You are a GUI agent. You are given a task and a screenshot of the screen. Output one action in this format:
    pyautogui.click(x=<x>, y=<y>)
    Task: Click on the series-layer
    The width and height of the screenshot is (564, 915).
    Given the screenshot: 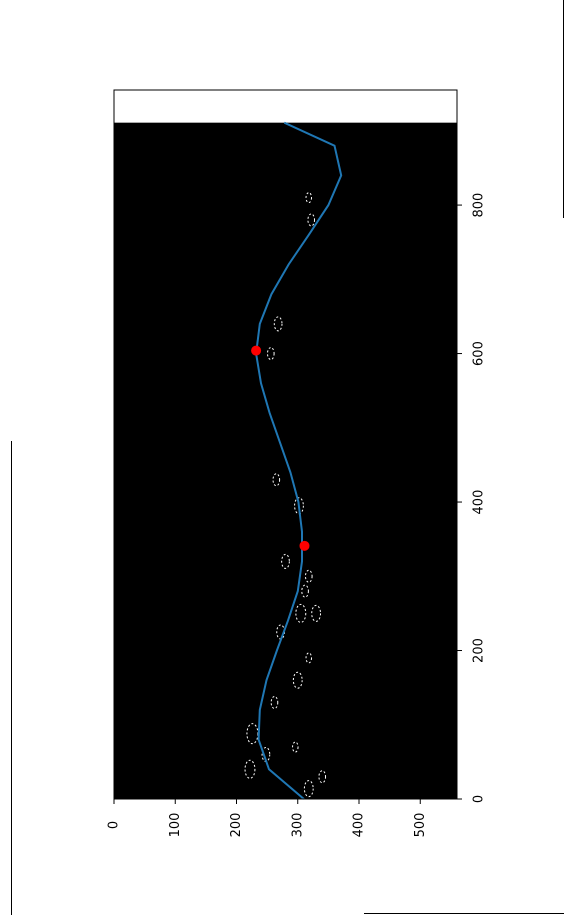 What is the action you would take?
    pyautogui.click(x=297, y=460)
    